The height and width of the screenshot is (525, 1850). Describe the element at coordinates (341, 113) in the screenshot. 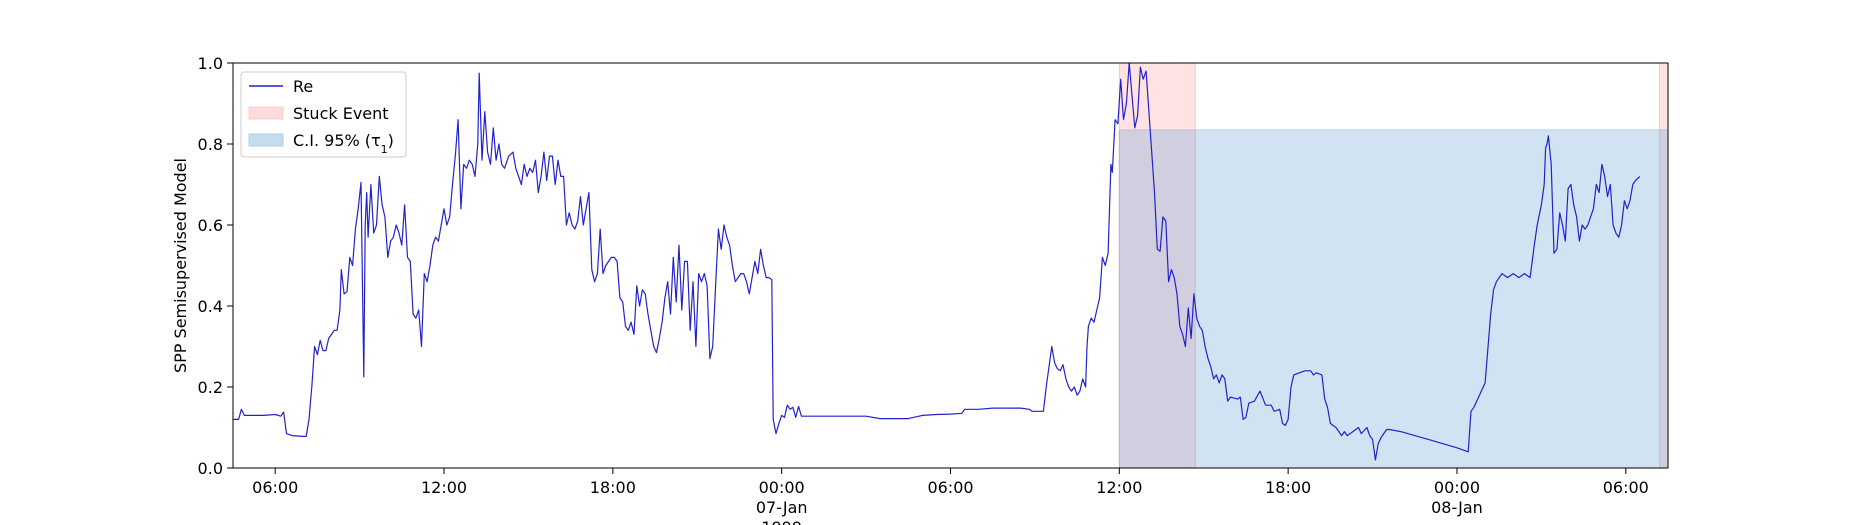

I see `legend-label: Stuck Event` at that location.